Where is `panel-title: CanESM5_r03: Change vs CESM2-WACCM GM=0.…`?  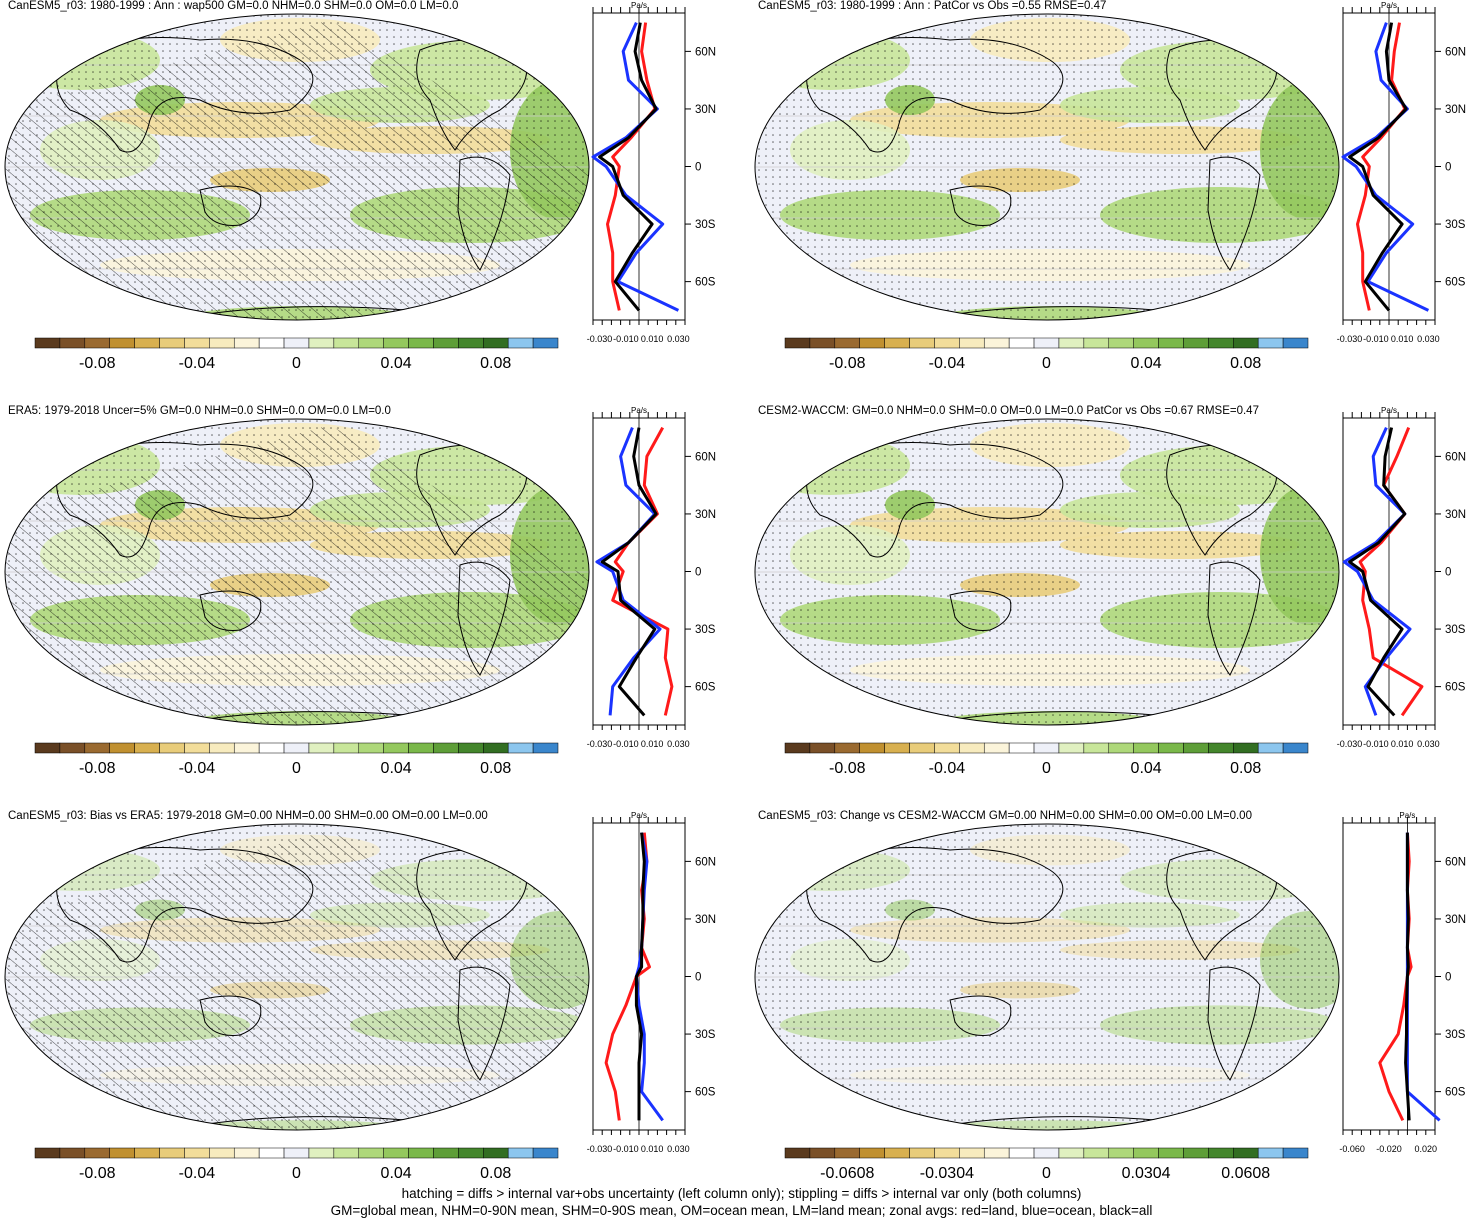
panel-title: CanESM5_r03: Change vs CESM2-WACCM GM=0.… is located at coordinates (1005, 816).